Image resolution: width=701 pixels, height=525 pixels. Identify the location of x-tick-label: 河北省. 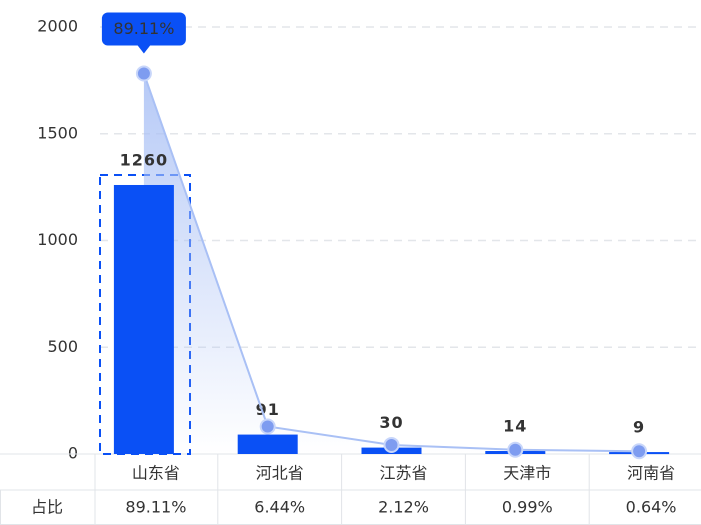
(280, 473).